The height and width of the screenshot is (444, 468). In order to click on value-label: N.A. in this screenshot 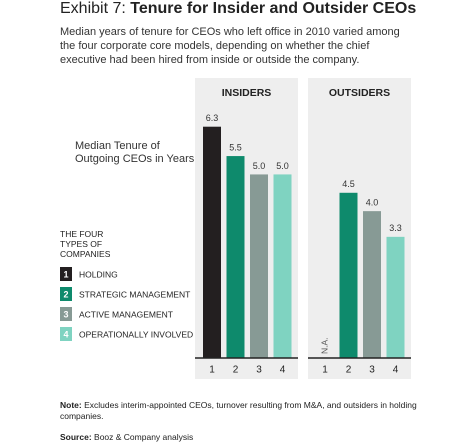, I will do `click(324, 345)`.